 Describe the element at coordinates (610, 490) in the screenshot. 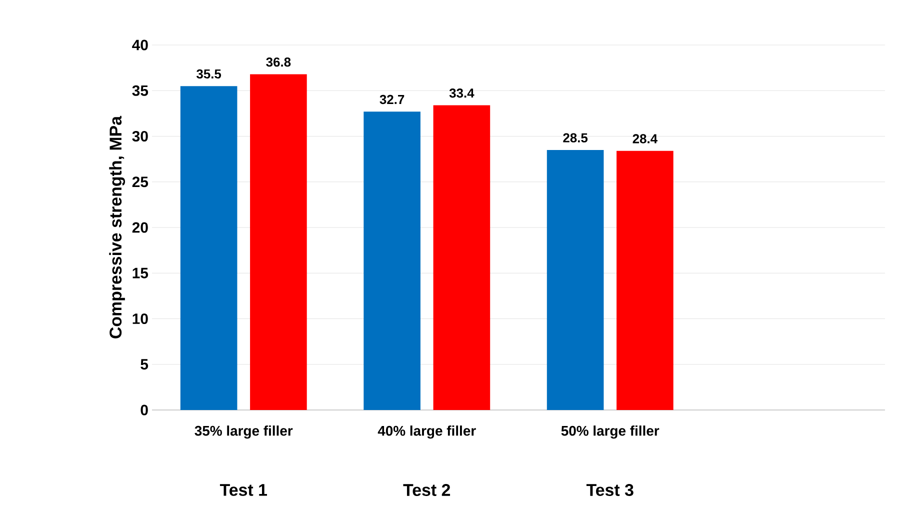

I see `text: Test 3` at that location.